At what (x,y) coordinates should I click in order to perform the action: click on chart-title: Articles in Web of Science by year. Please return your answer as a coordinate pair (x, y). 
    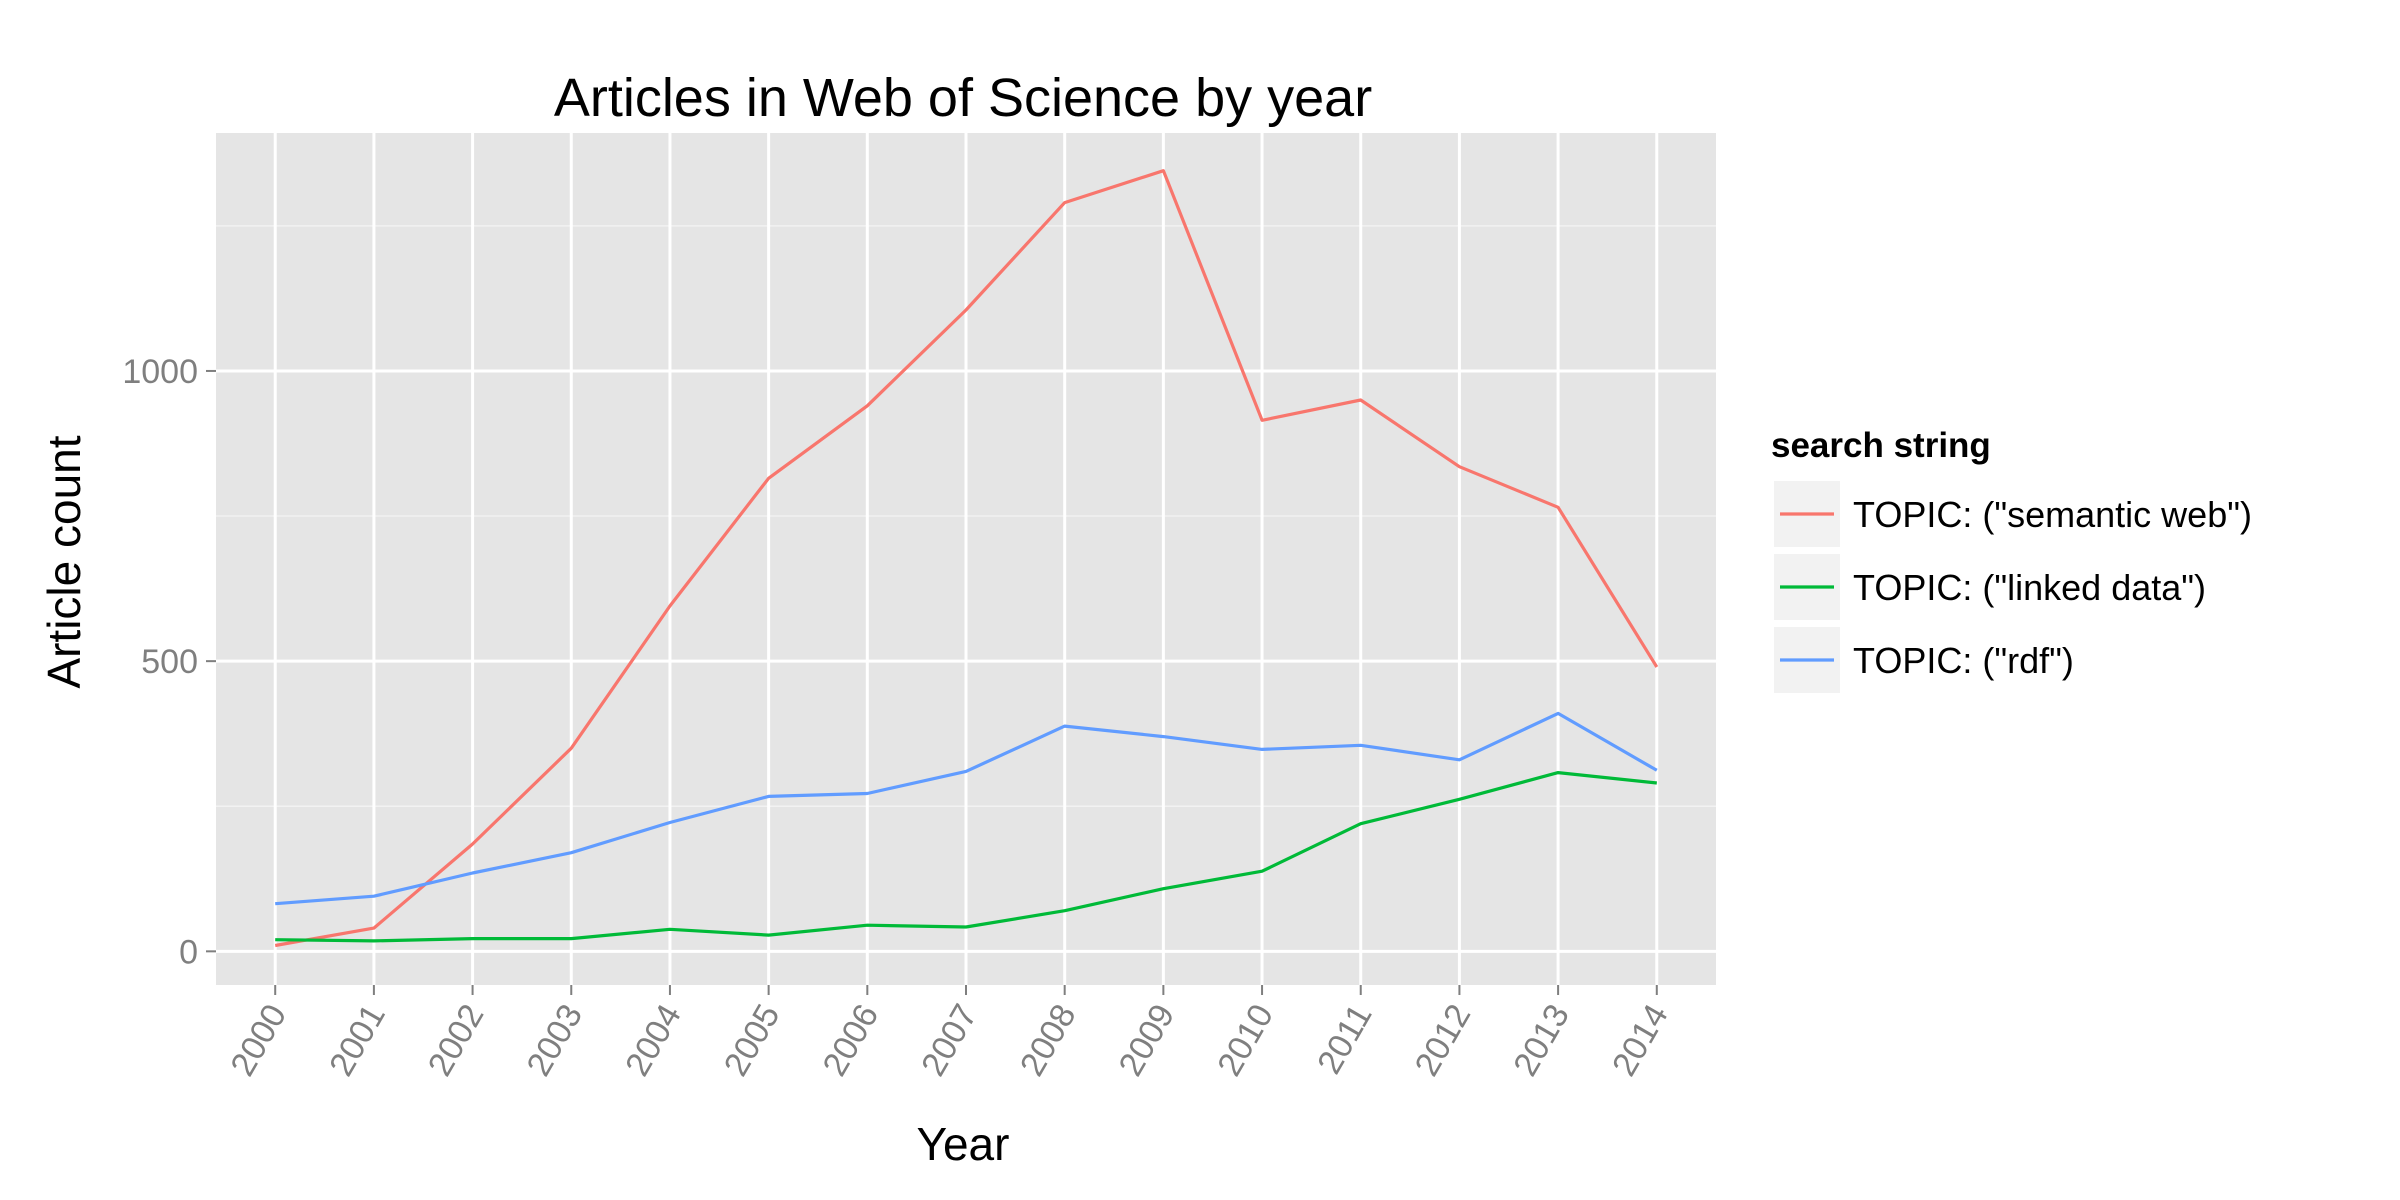
    Looking at the image, I should click on (963, 98).